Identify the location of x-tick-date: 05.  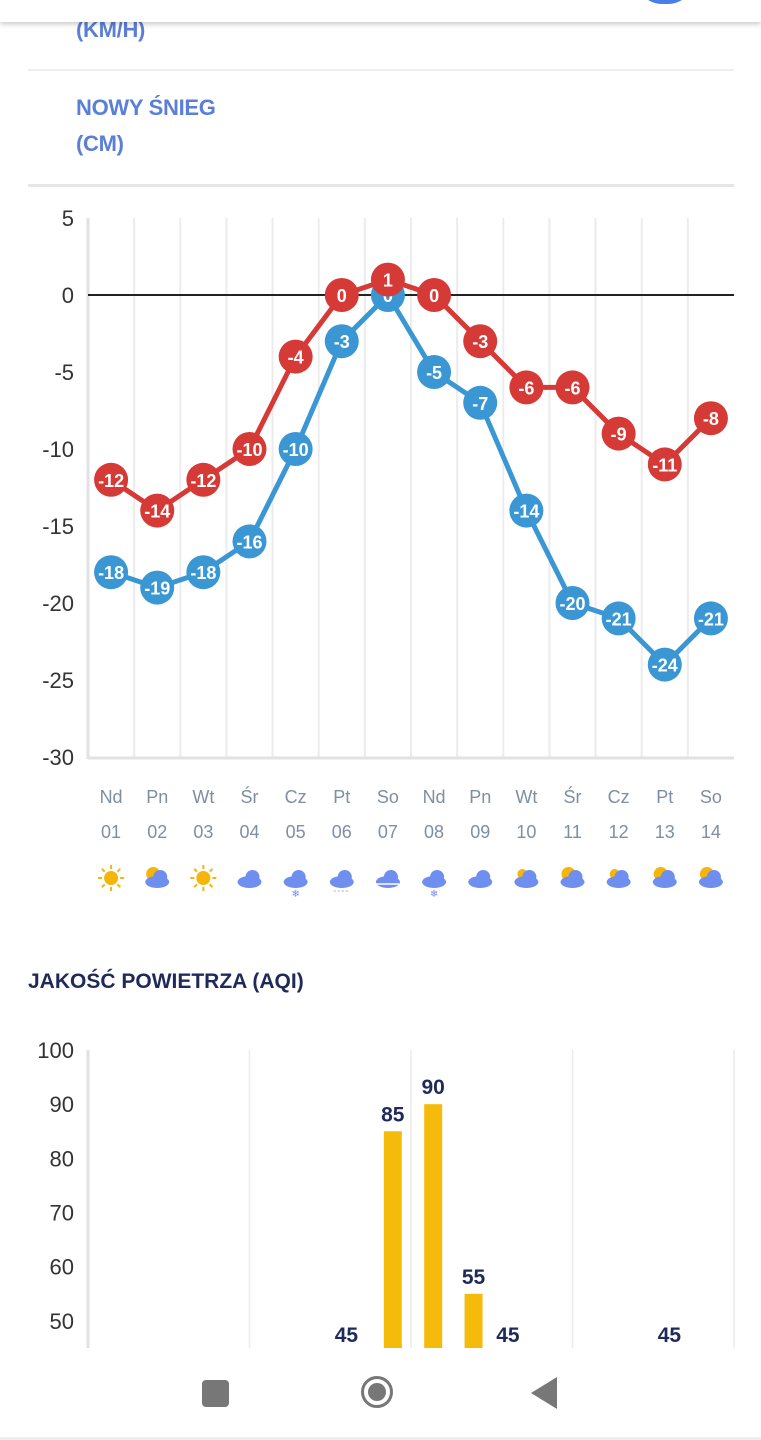
(296, 832).